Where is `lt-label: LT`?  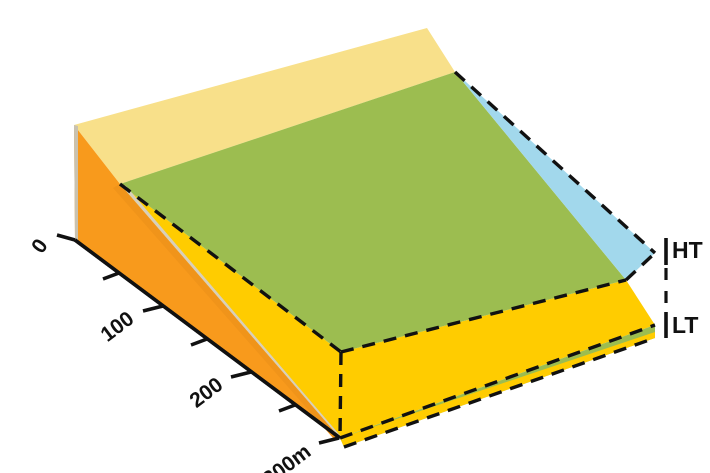
lt-label: LT is located at coordinates (685, 325).